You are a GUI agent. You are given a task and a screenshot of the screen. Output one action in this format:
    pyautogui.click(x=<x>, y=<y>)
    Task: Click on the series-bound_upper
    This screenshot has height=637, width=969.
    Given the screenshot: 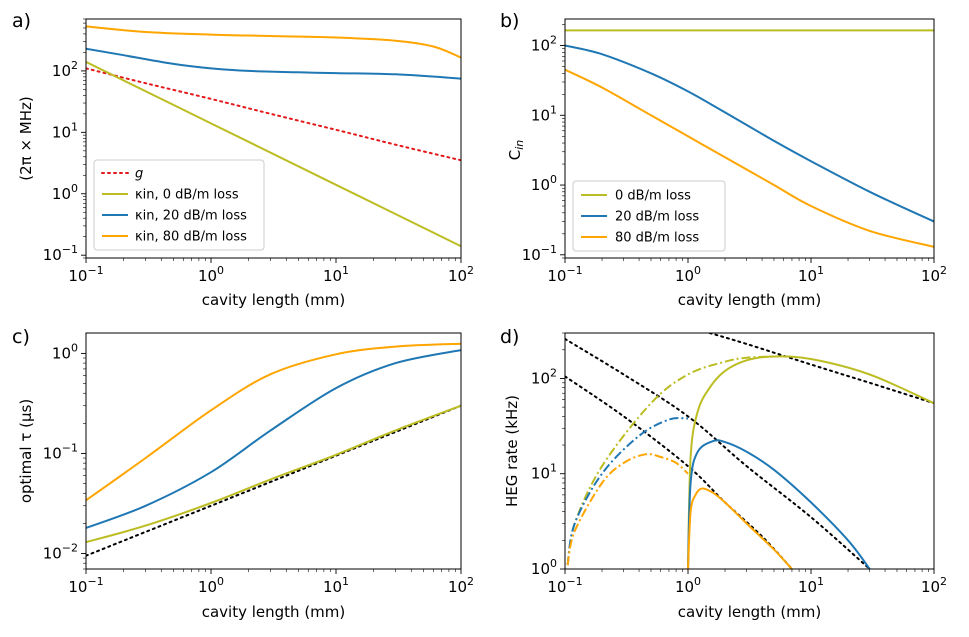 What is the action you would take?
    pyautogui.click(x=821, y=369)
    